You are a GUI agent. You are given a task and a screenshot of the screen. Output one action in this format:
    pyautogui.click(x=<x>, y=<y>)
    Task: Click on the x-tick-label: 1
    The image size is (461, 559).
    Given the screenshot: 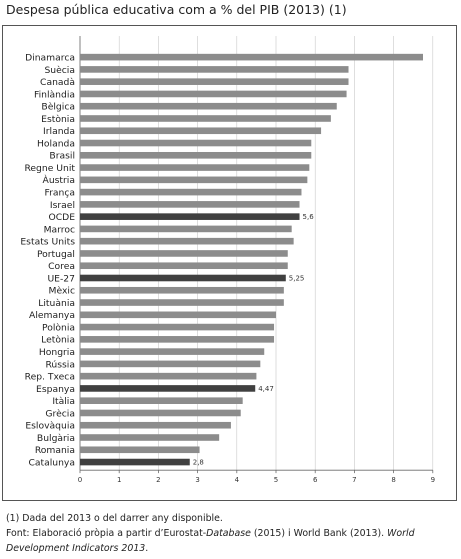 What is the action you would take?
    pyautogui.click(x=119, y=480)
    